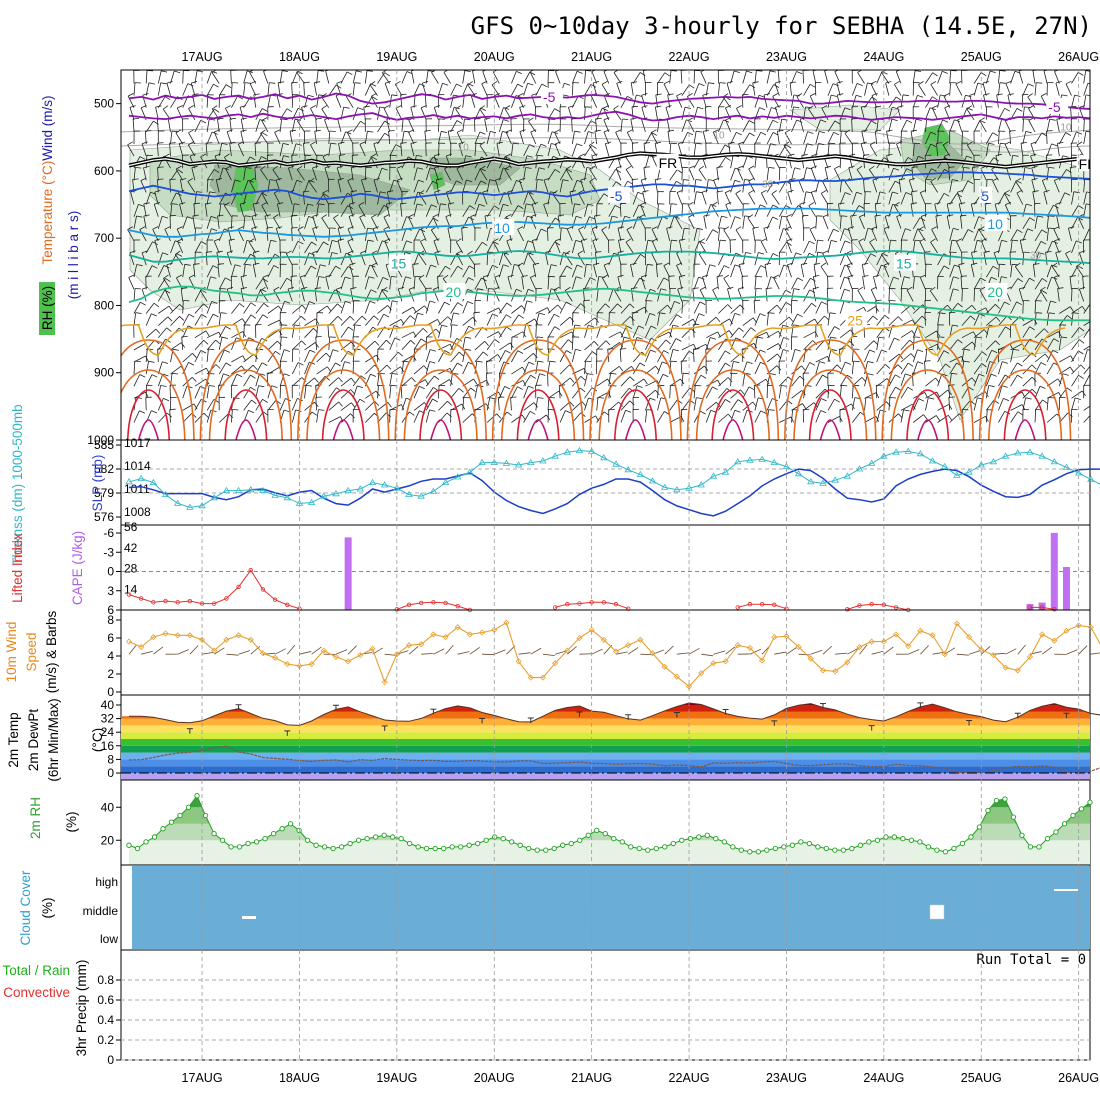  Describe the element at coordinates (689, 57) in the screenshot. I see `top-date-label: 22AUG` at that location.